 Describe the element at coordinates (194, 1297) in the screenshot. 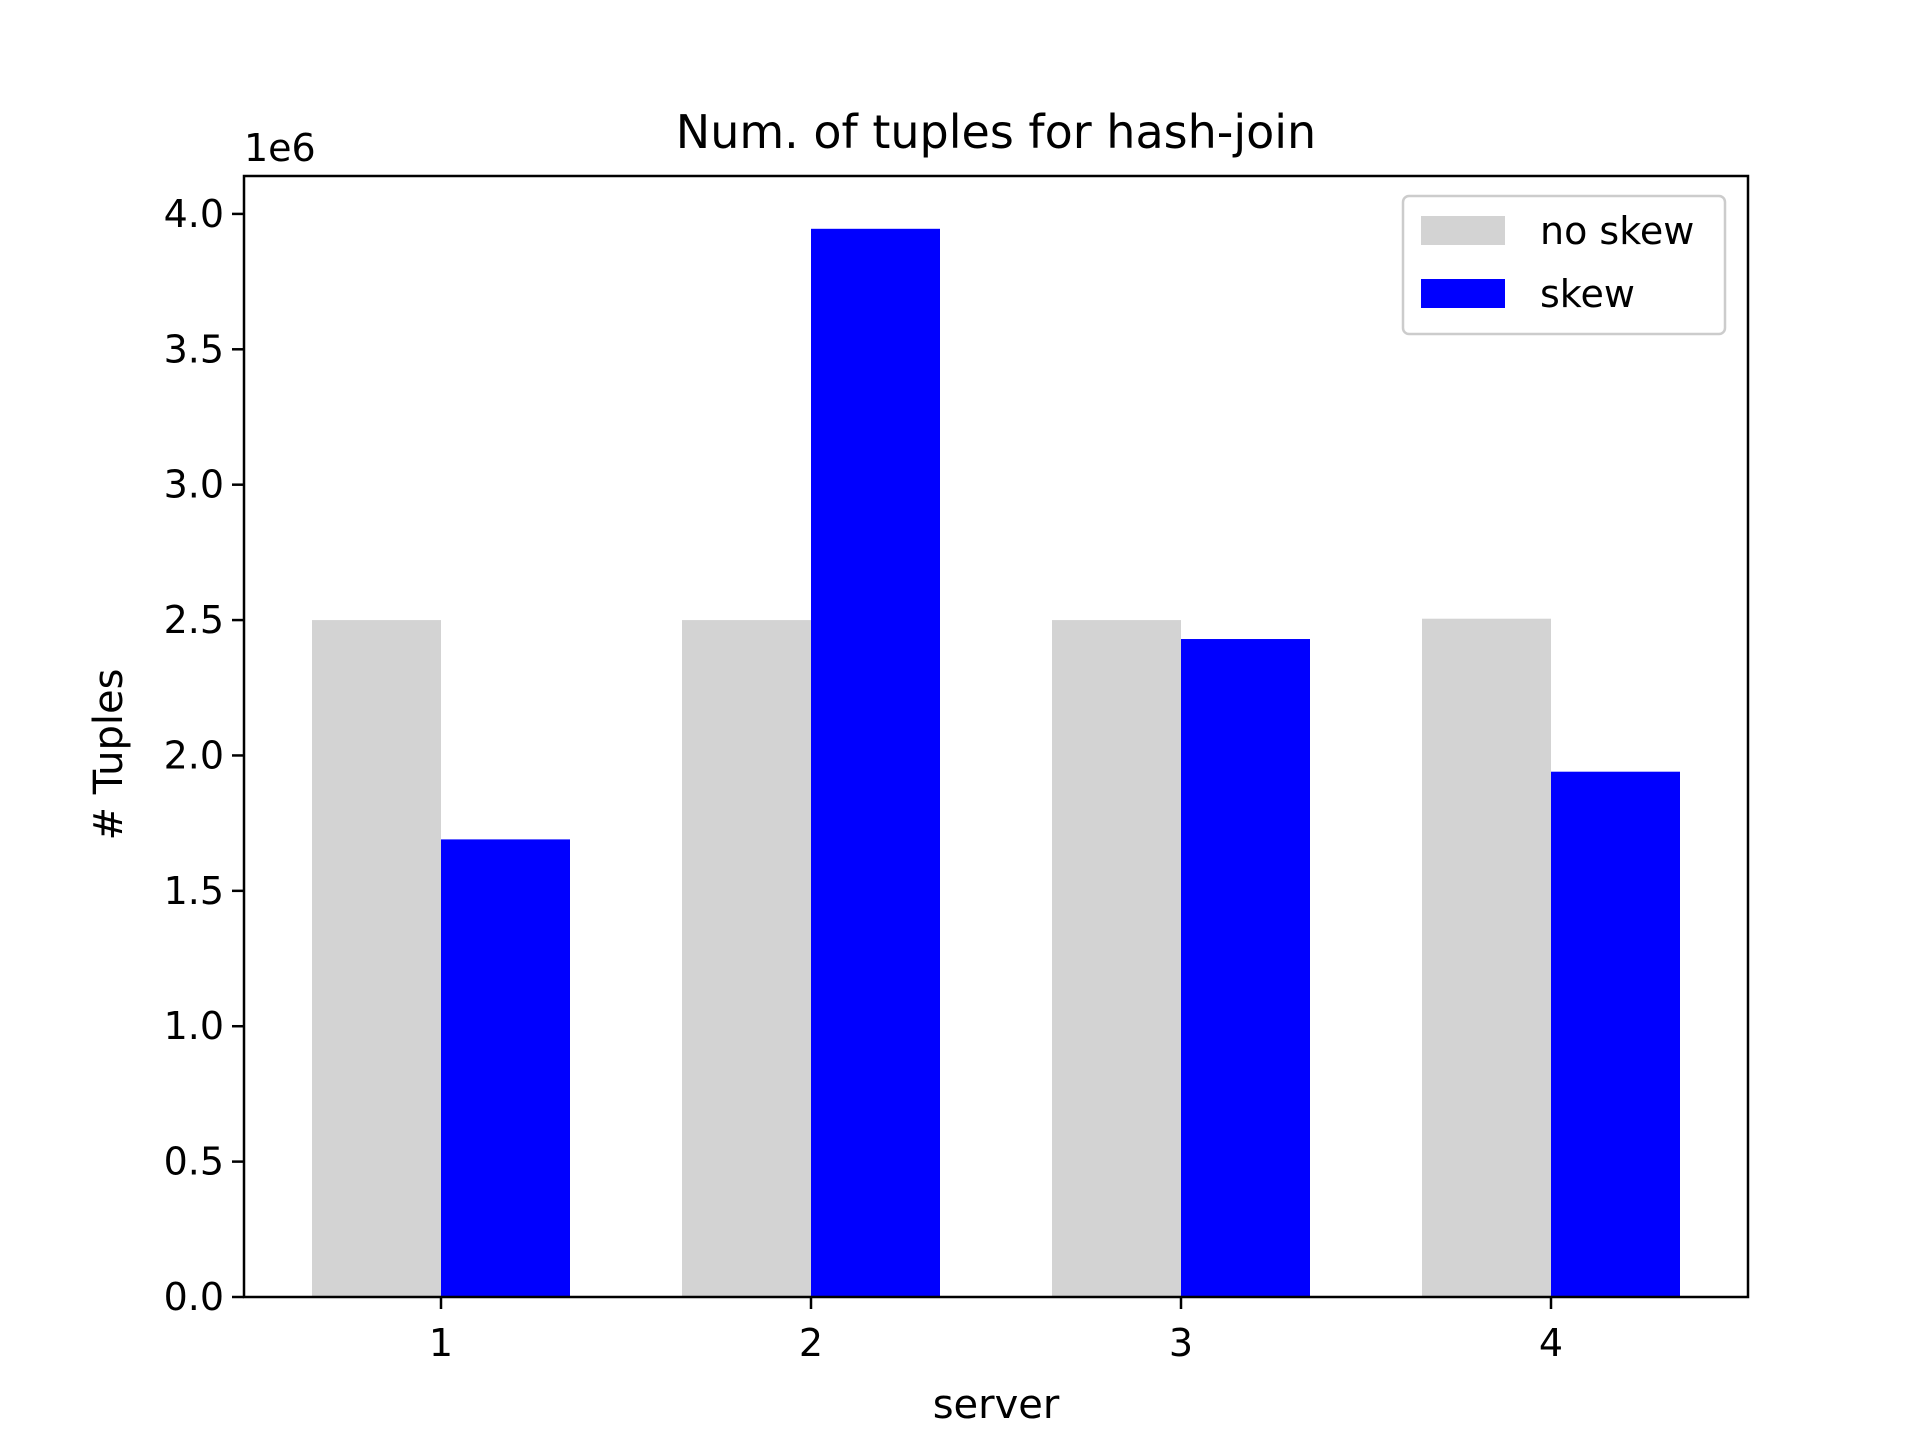

I see `y-tick-label: 0.0` at that location.